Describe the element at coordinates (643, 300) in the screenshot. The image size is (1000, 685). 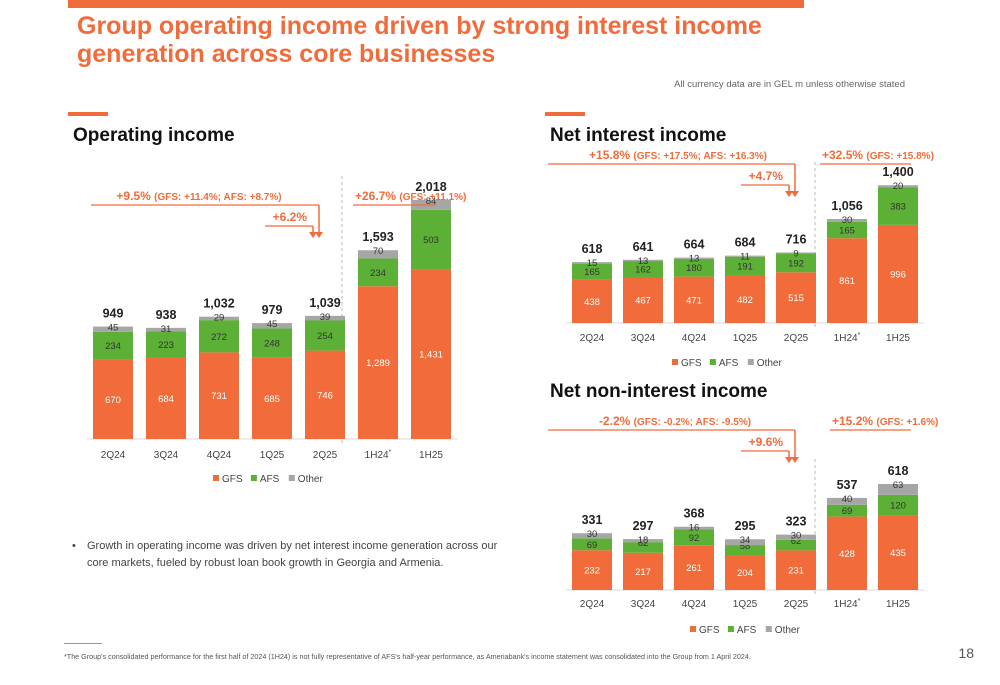
I see `bar-gfs-3Q24` at that location.